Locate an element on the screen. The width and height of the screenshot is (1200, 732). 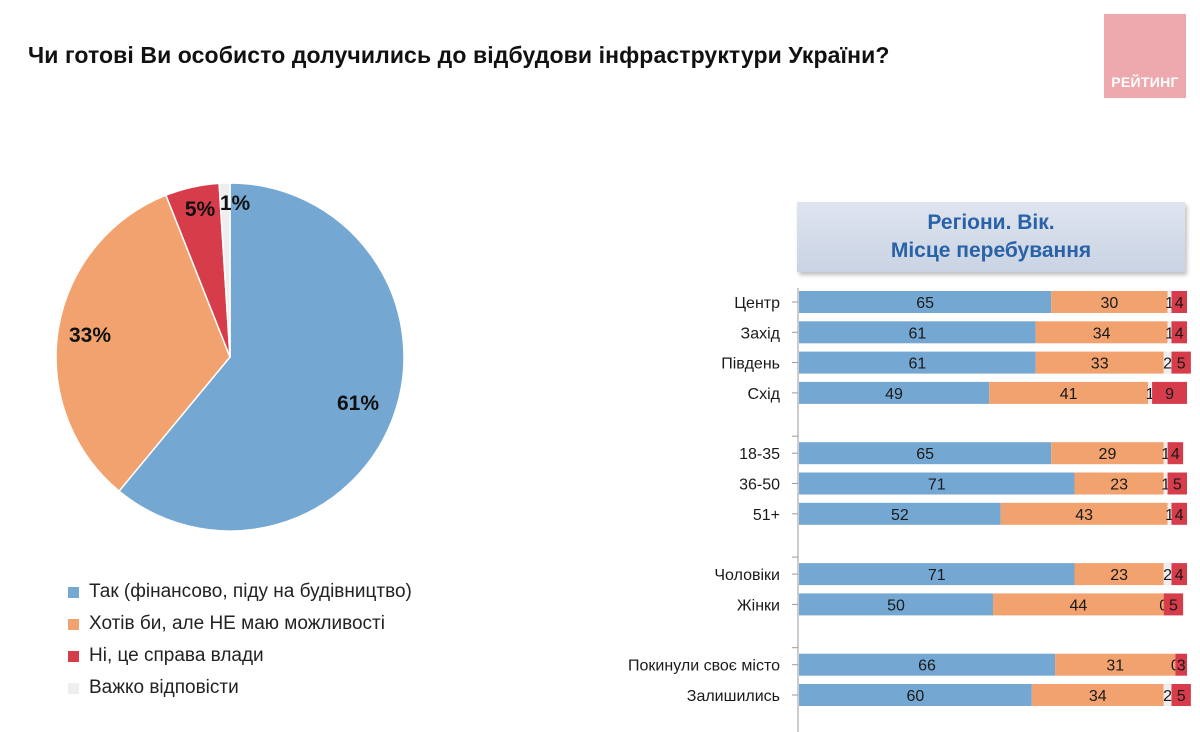
panel-header-line2: Місце перебування is located at coordinates (991, 250).